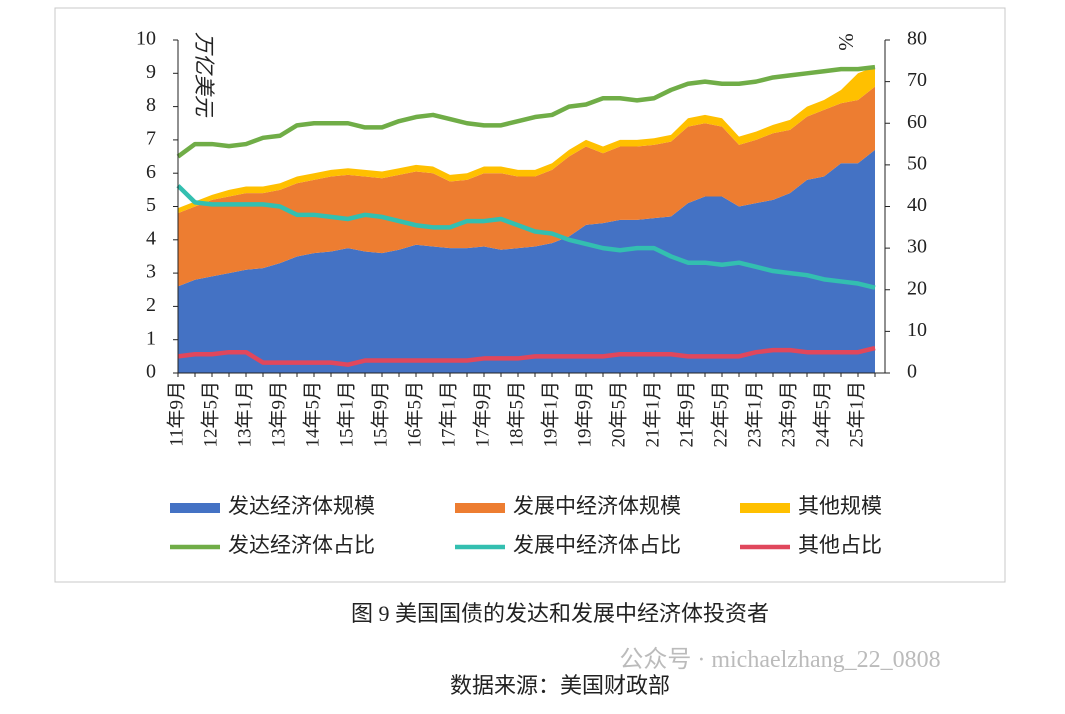  I want to click on x-tick-label: 21年9月, so click(686, 414).